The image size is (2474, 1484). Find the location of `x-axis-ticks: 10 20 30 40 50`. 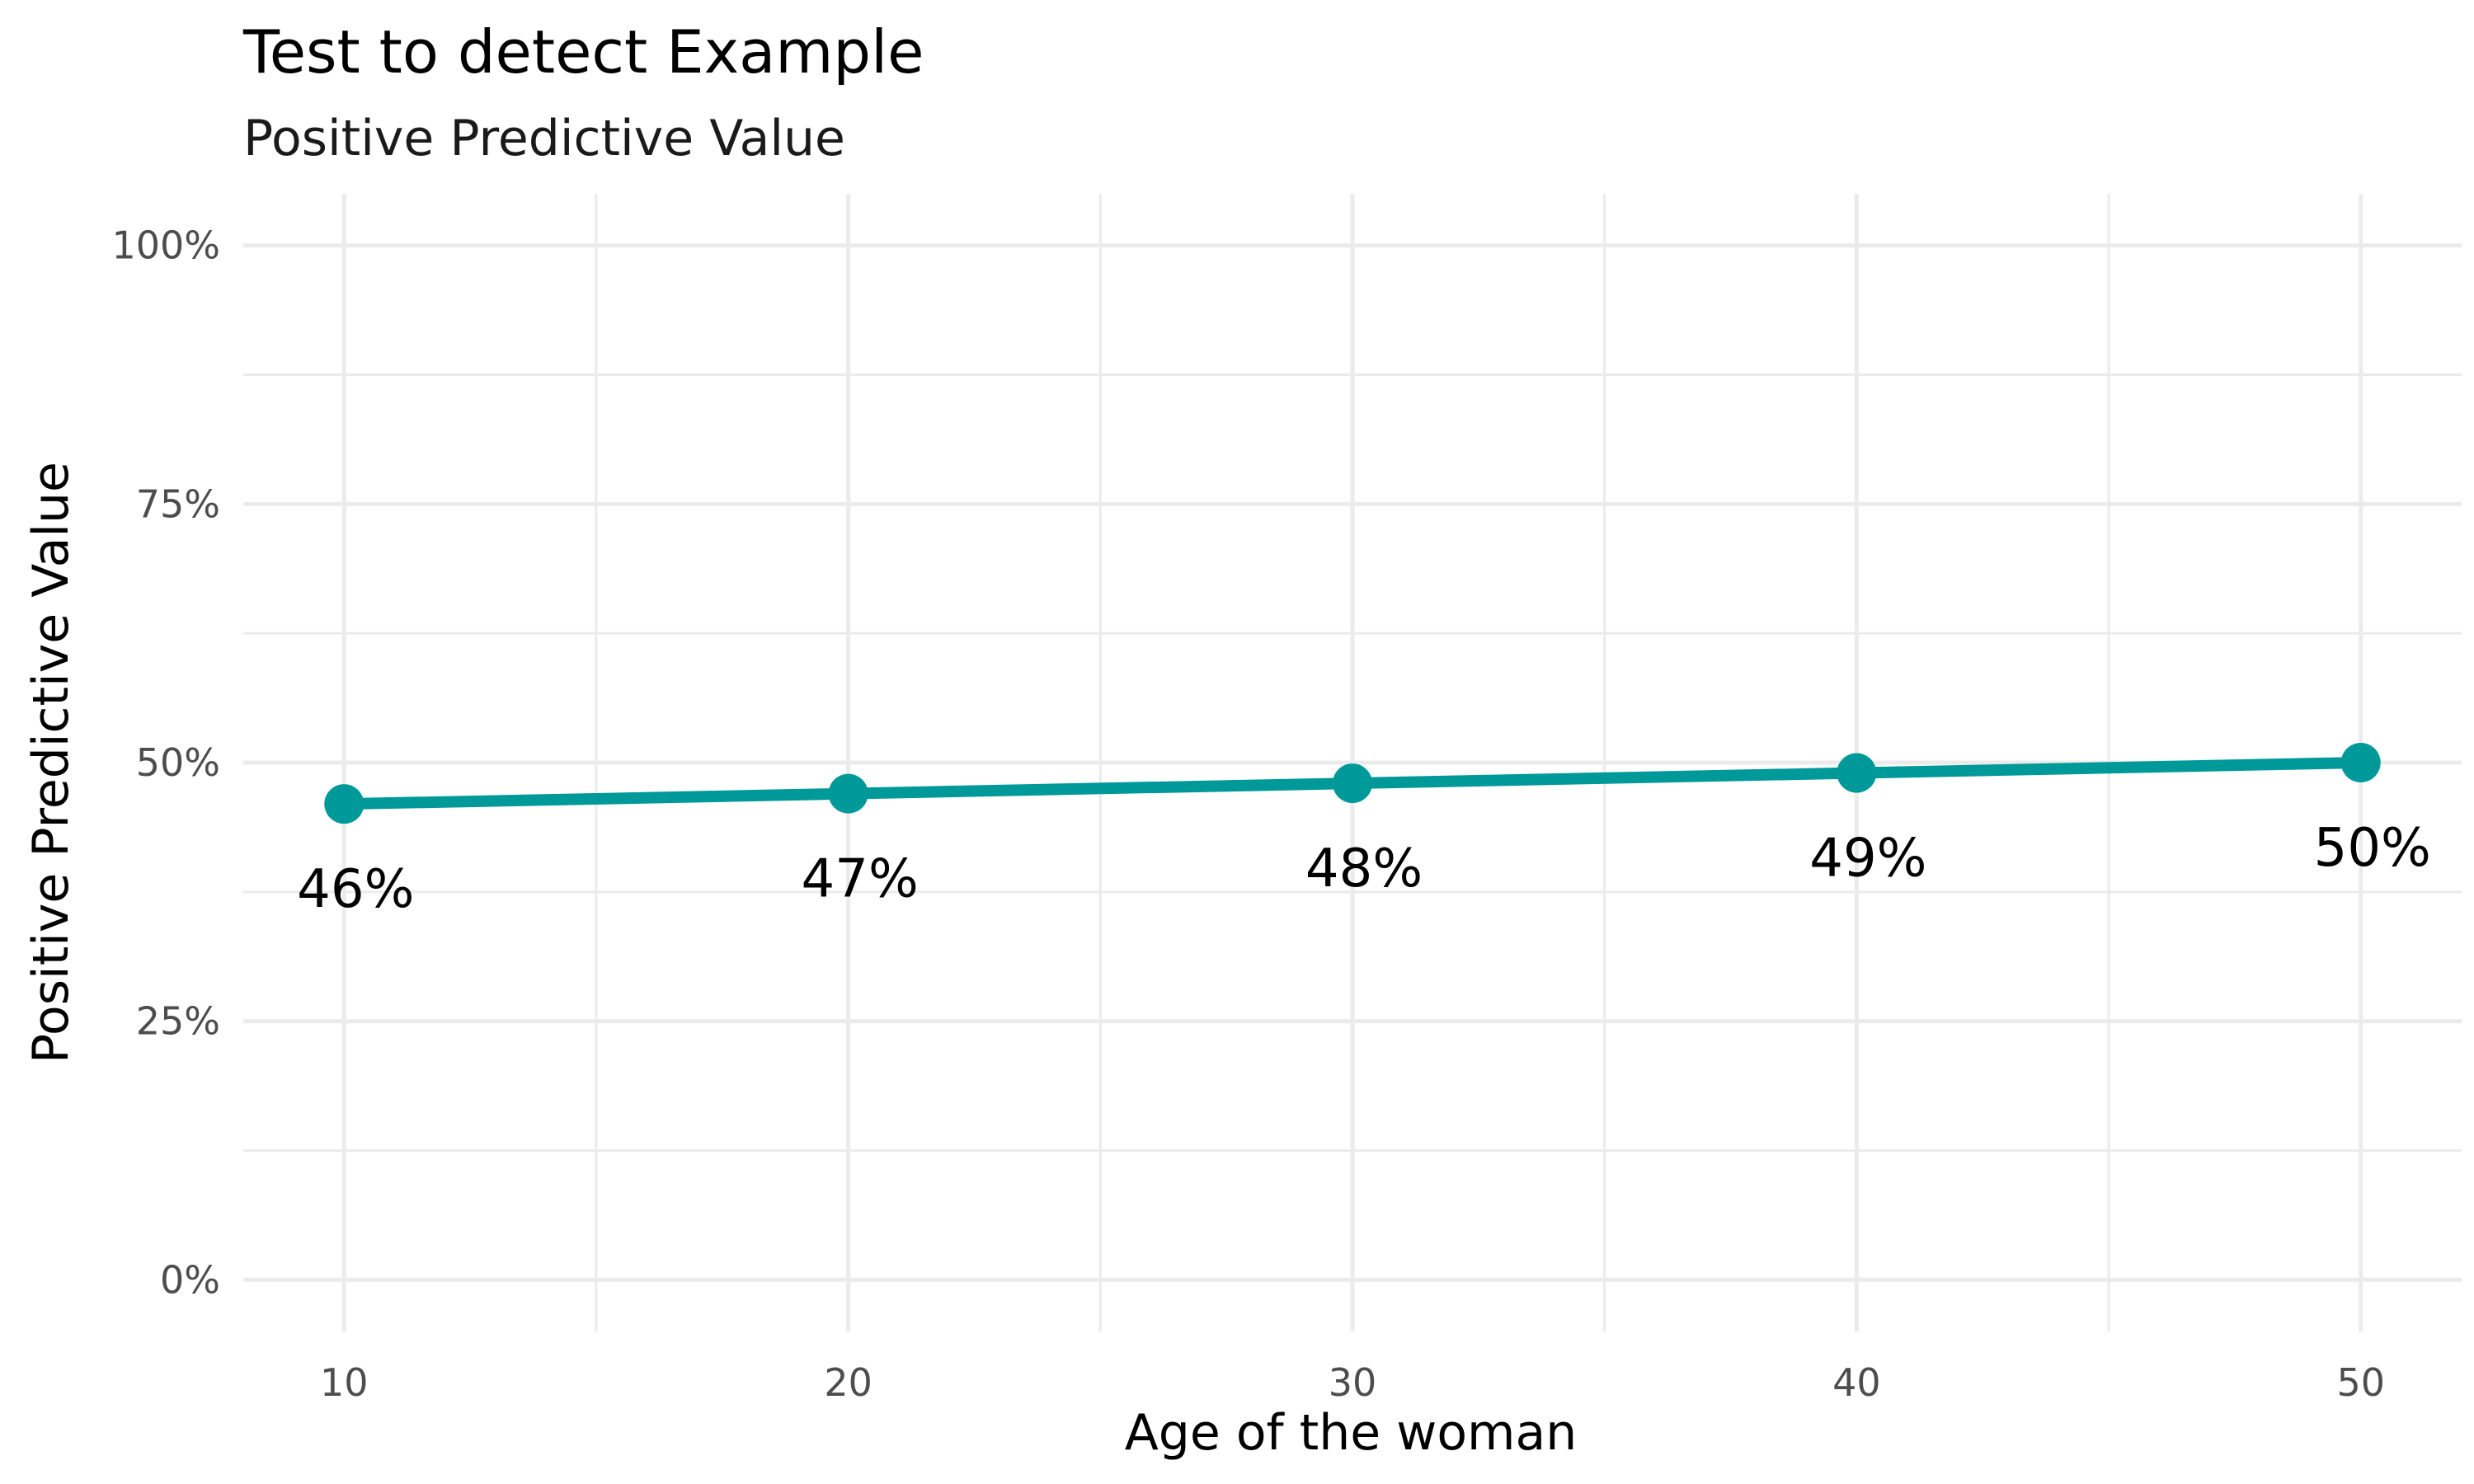

x-axis-ticks: 10 20 30 40 50 is located at coordinates (1352, 1382).